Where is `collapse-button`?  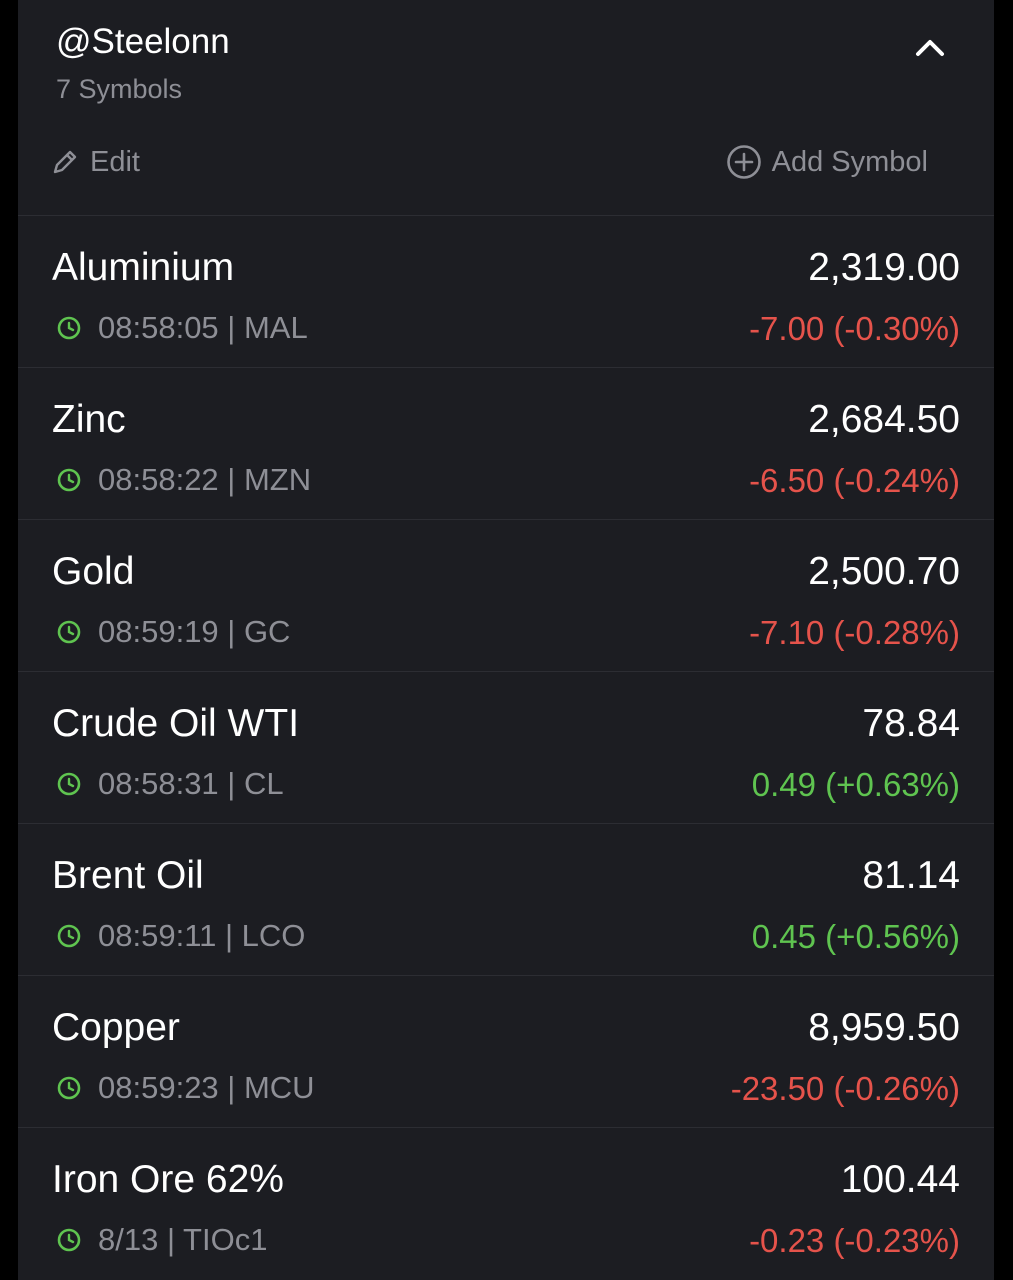 collapse-button is located at coordinates (930, 46).